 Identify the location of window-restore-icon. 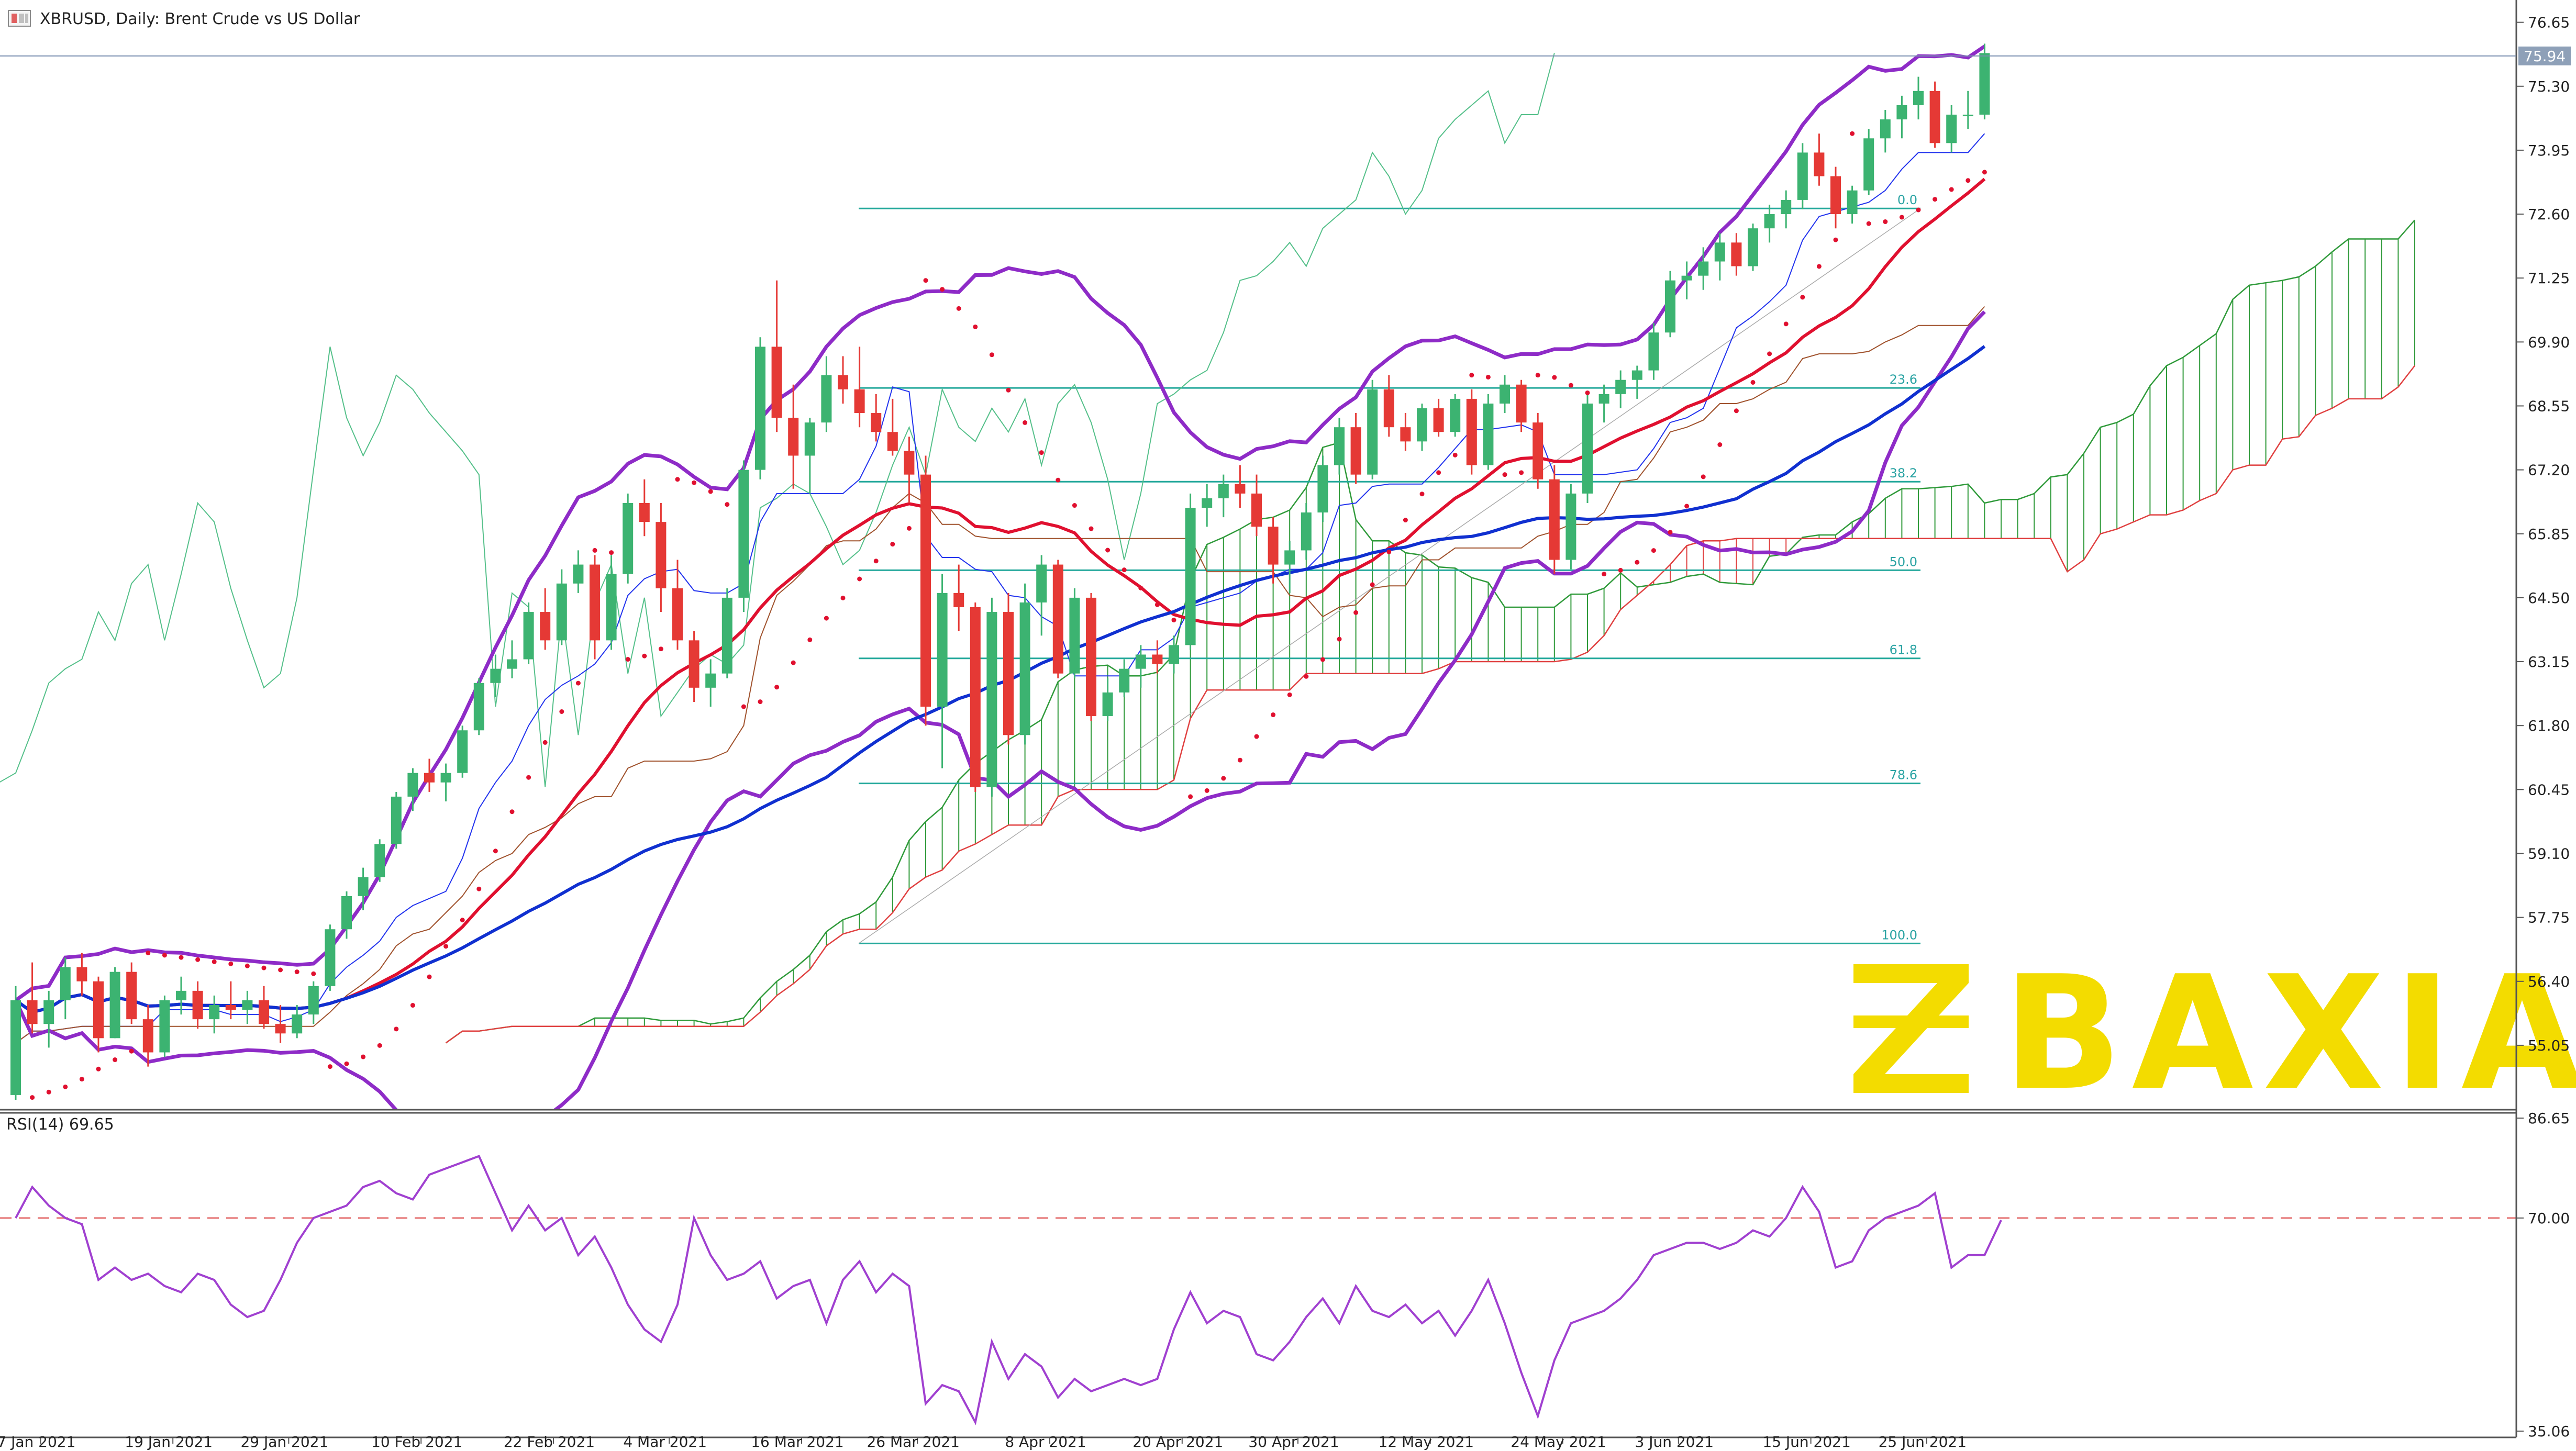
(20, 19).